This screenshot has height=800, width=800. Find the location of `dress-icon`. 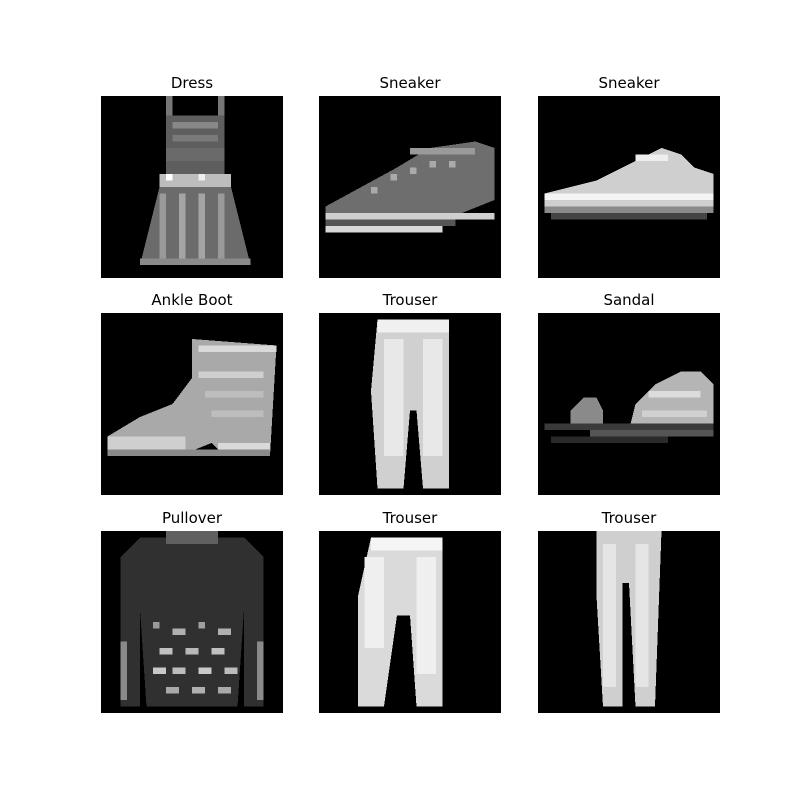

dress-icon is located at coordinates (192, 187).